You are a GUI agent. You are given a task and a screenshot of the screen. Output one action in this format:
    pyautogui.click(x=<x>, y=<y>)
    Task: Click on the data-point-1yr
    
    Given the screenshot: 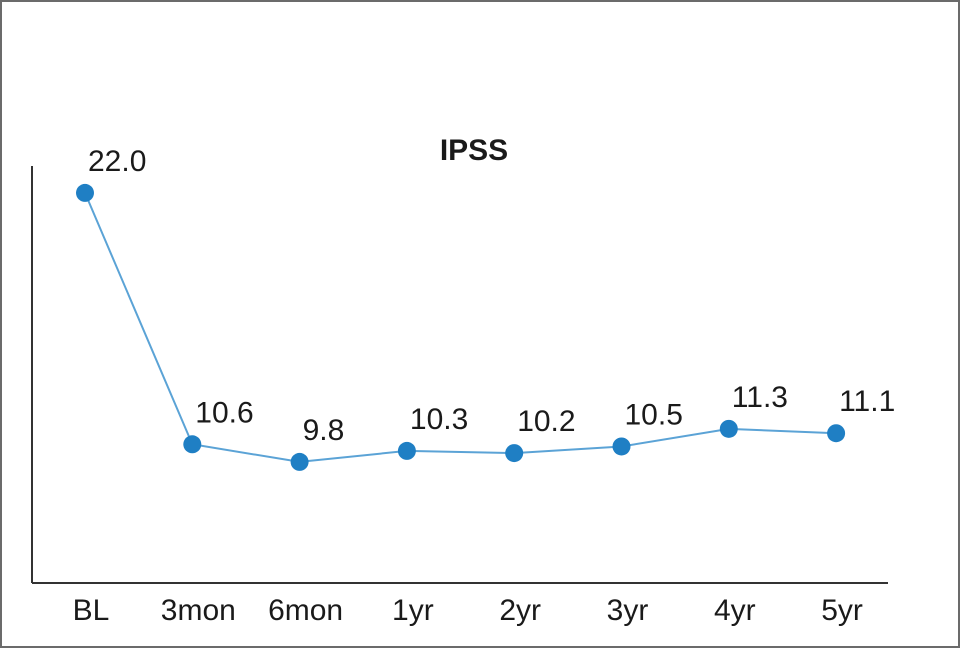 What is the action you would take?
    pyautogui.click(x=406, y=450)
    